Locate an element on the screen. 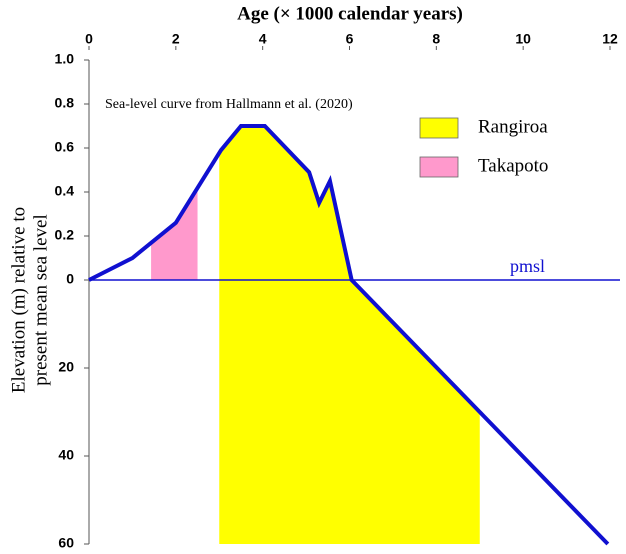 This screenshot has width=626, height=554. y-tick-label: 1.0 is located at coordinates (65, 59).